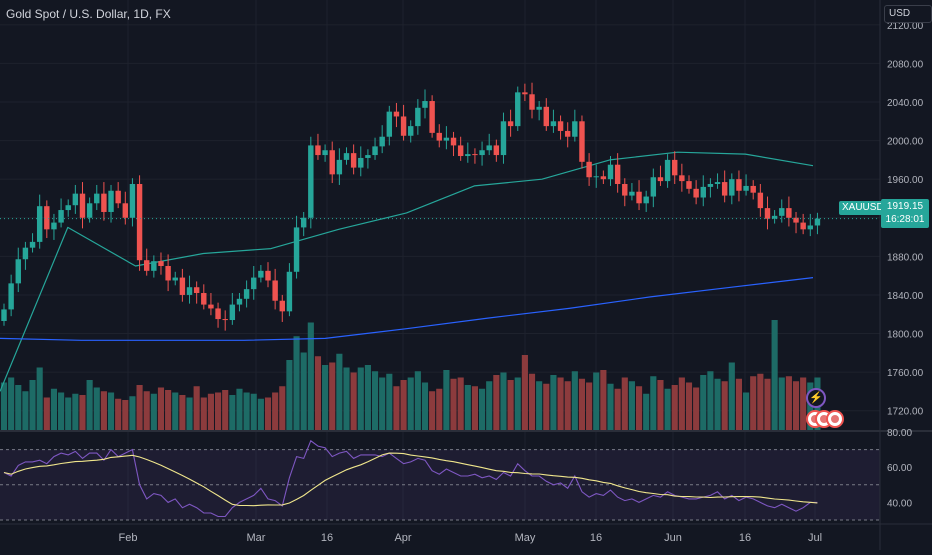  Describe the element at coordinates (899, 503) in the screenshot. I see `rsi-axis-label: 40.00` at that location.